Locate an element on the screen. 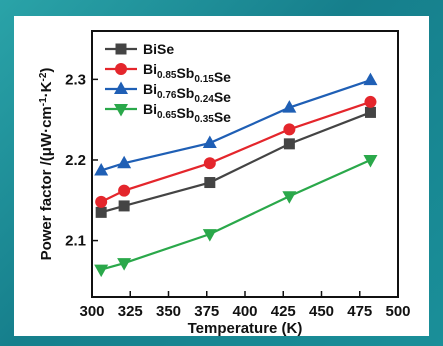  y-tick-label: 2.2 is located at coordinates (75, 160).